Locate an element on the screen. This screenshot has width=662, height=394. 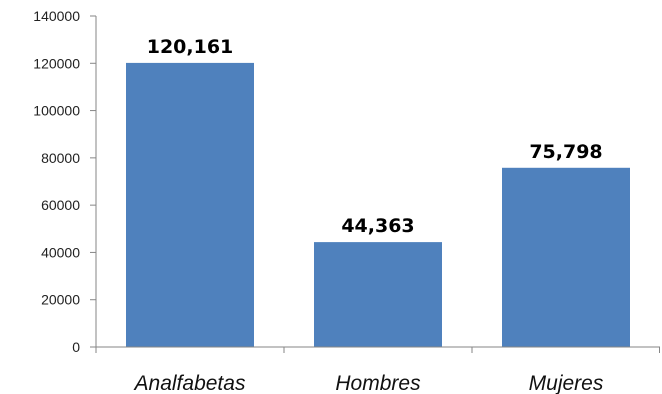
x-tick-label-mujeres: Mujeres is located at coordinates (566, 383).